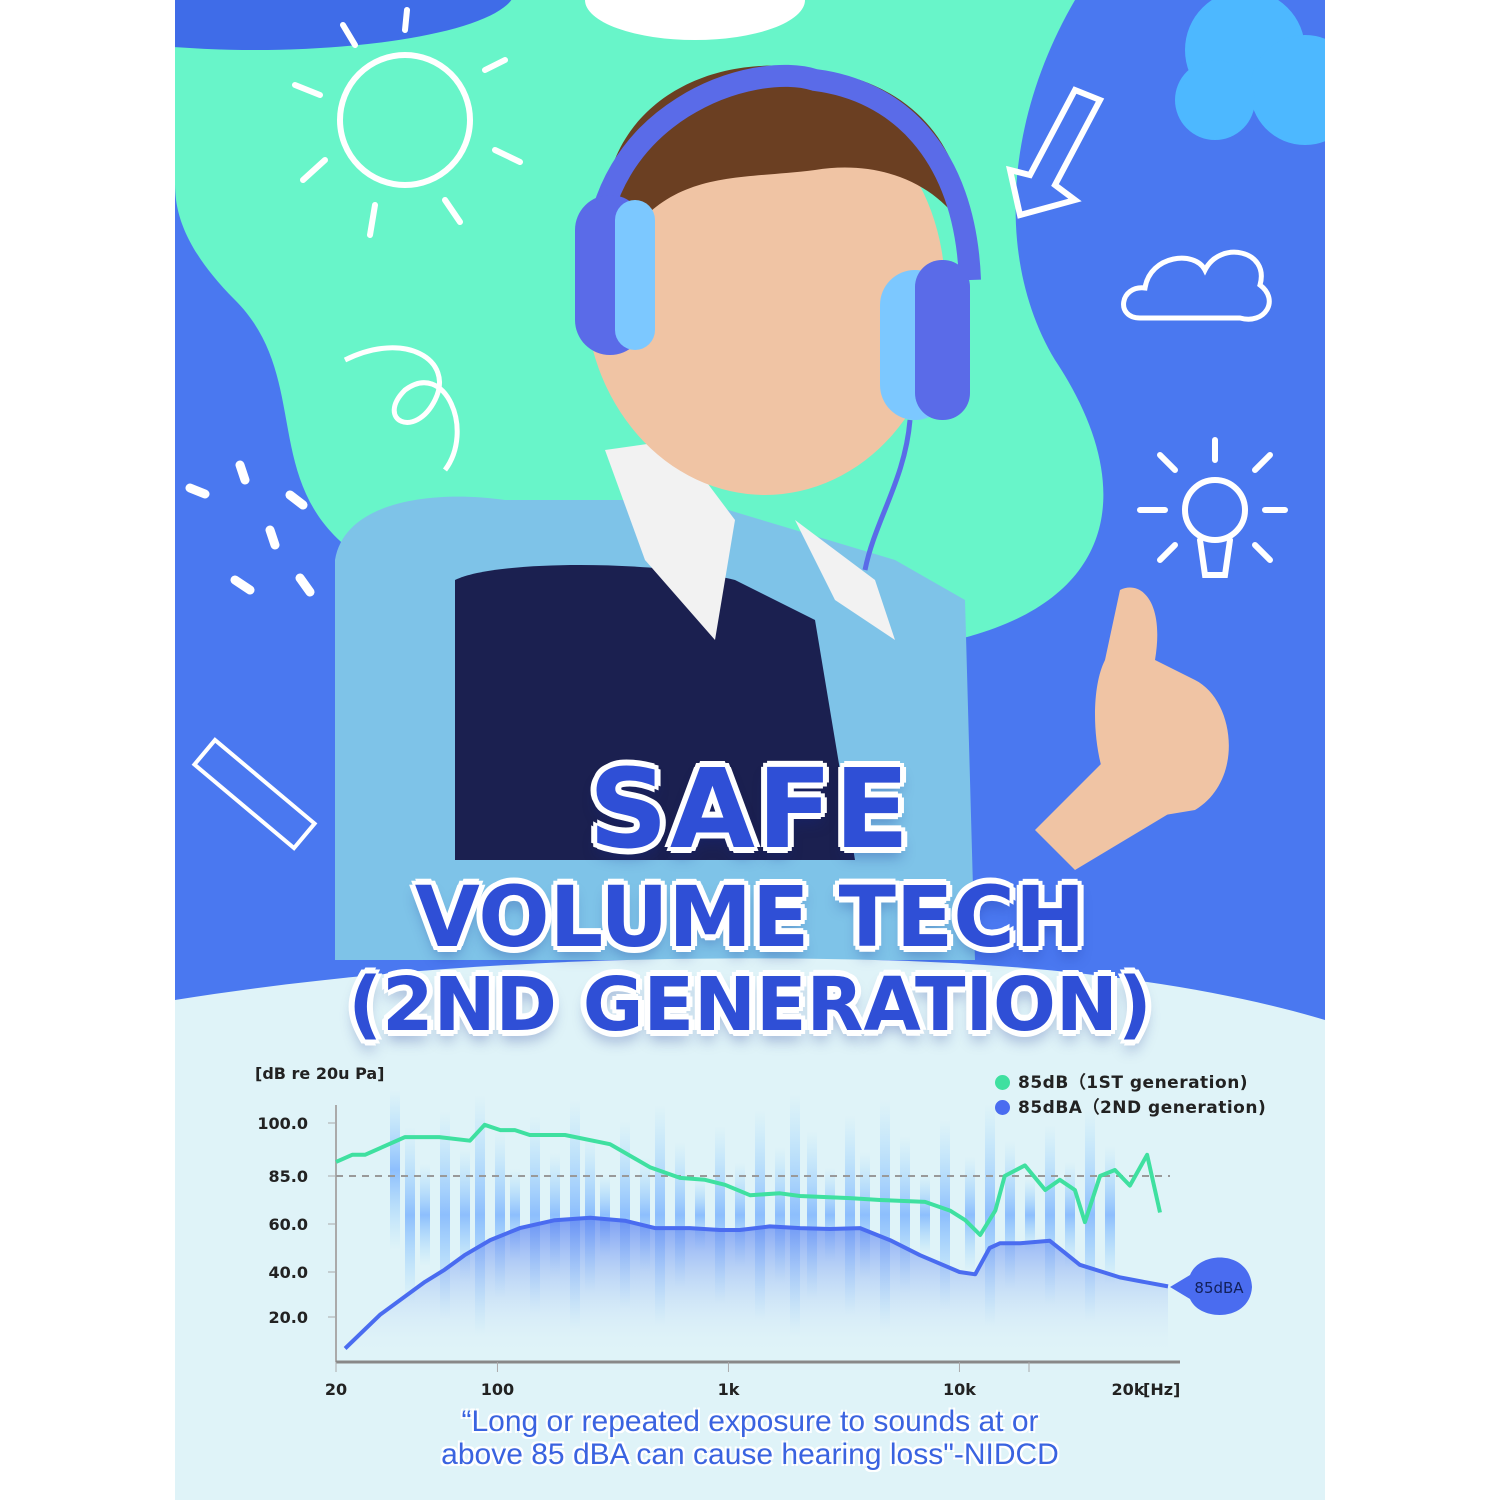 The width and height of the screenshot is (1500, 1500). I want to click on dash-doodles, so click(250, 528).